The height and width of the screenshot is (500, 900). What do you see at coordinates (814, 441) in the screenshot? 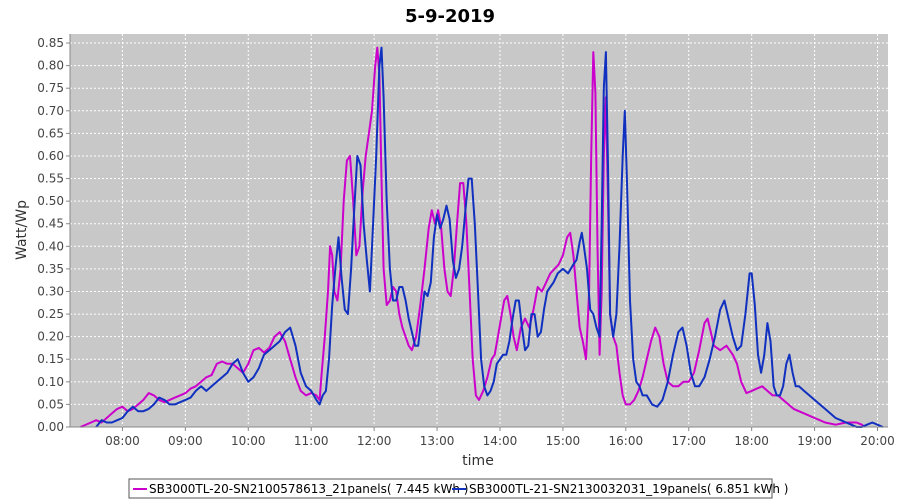
I see `x-tick-label: 19:00` at bounding box center [814, 441].